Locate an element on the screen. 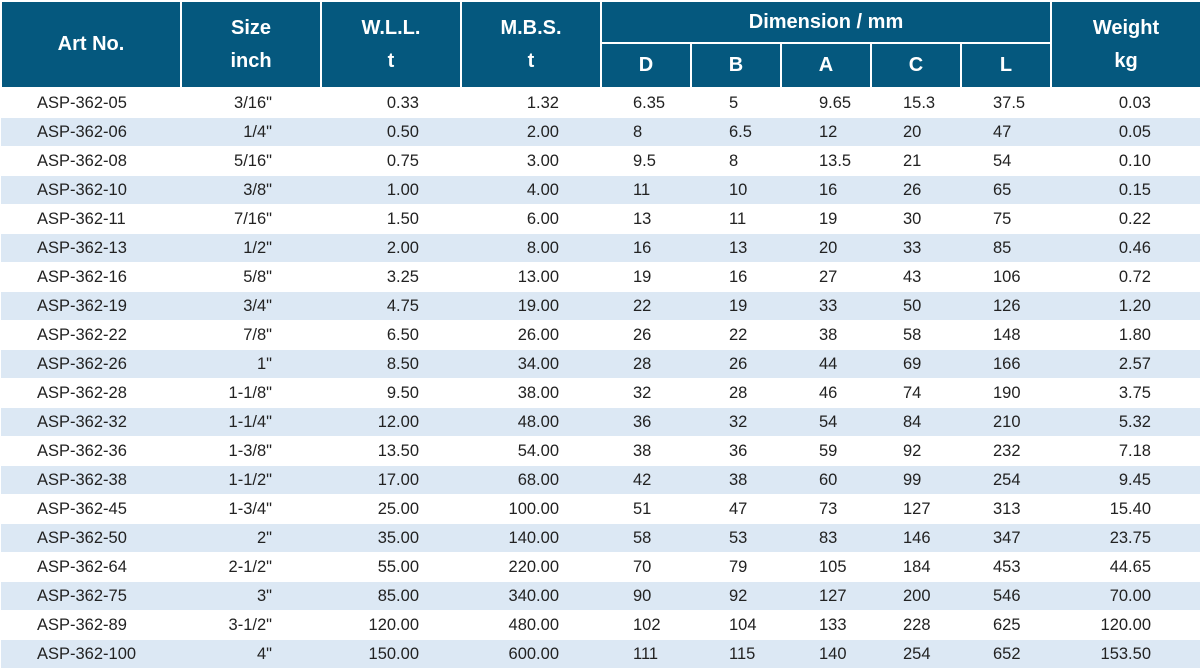 This screenshot has width=1200, height=669. cell-dim-d: 22 is located at coordinates (646, 306).